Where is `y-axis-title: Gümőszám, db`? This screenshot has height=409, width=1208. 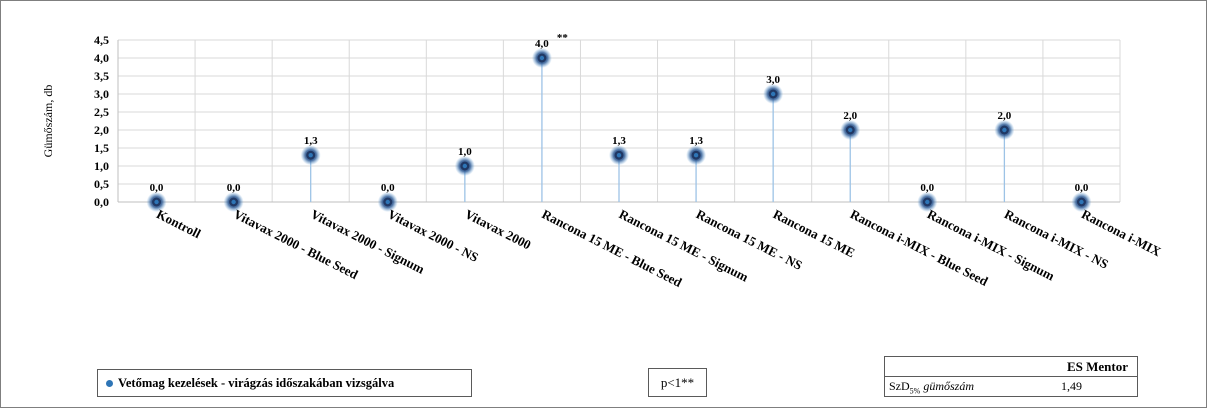
y-axis-title: Gümőszám, db is located at coordinates (48, 121).